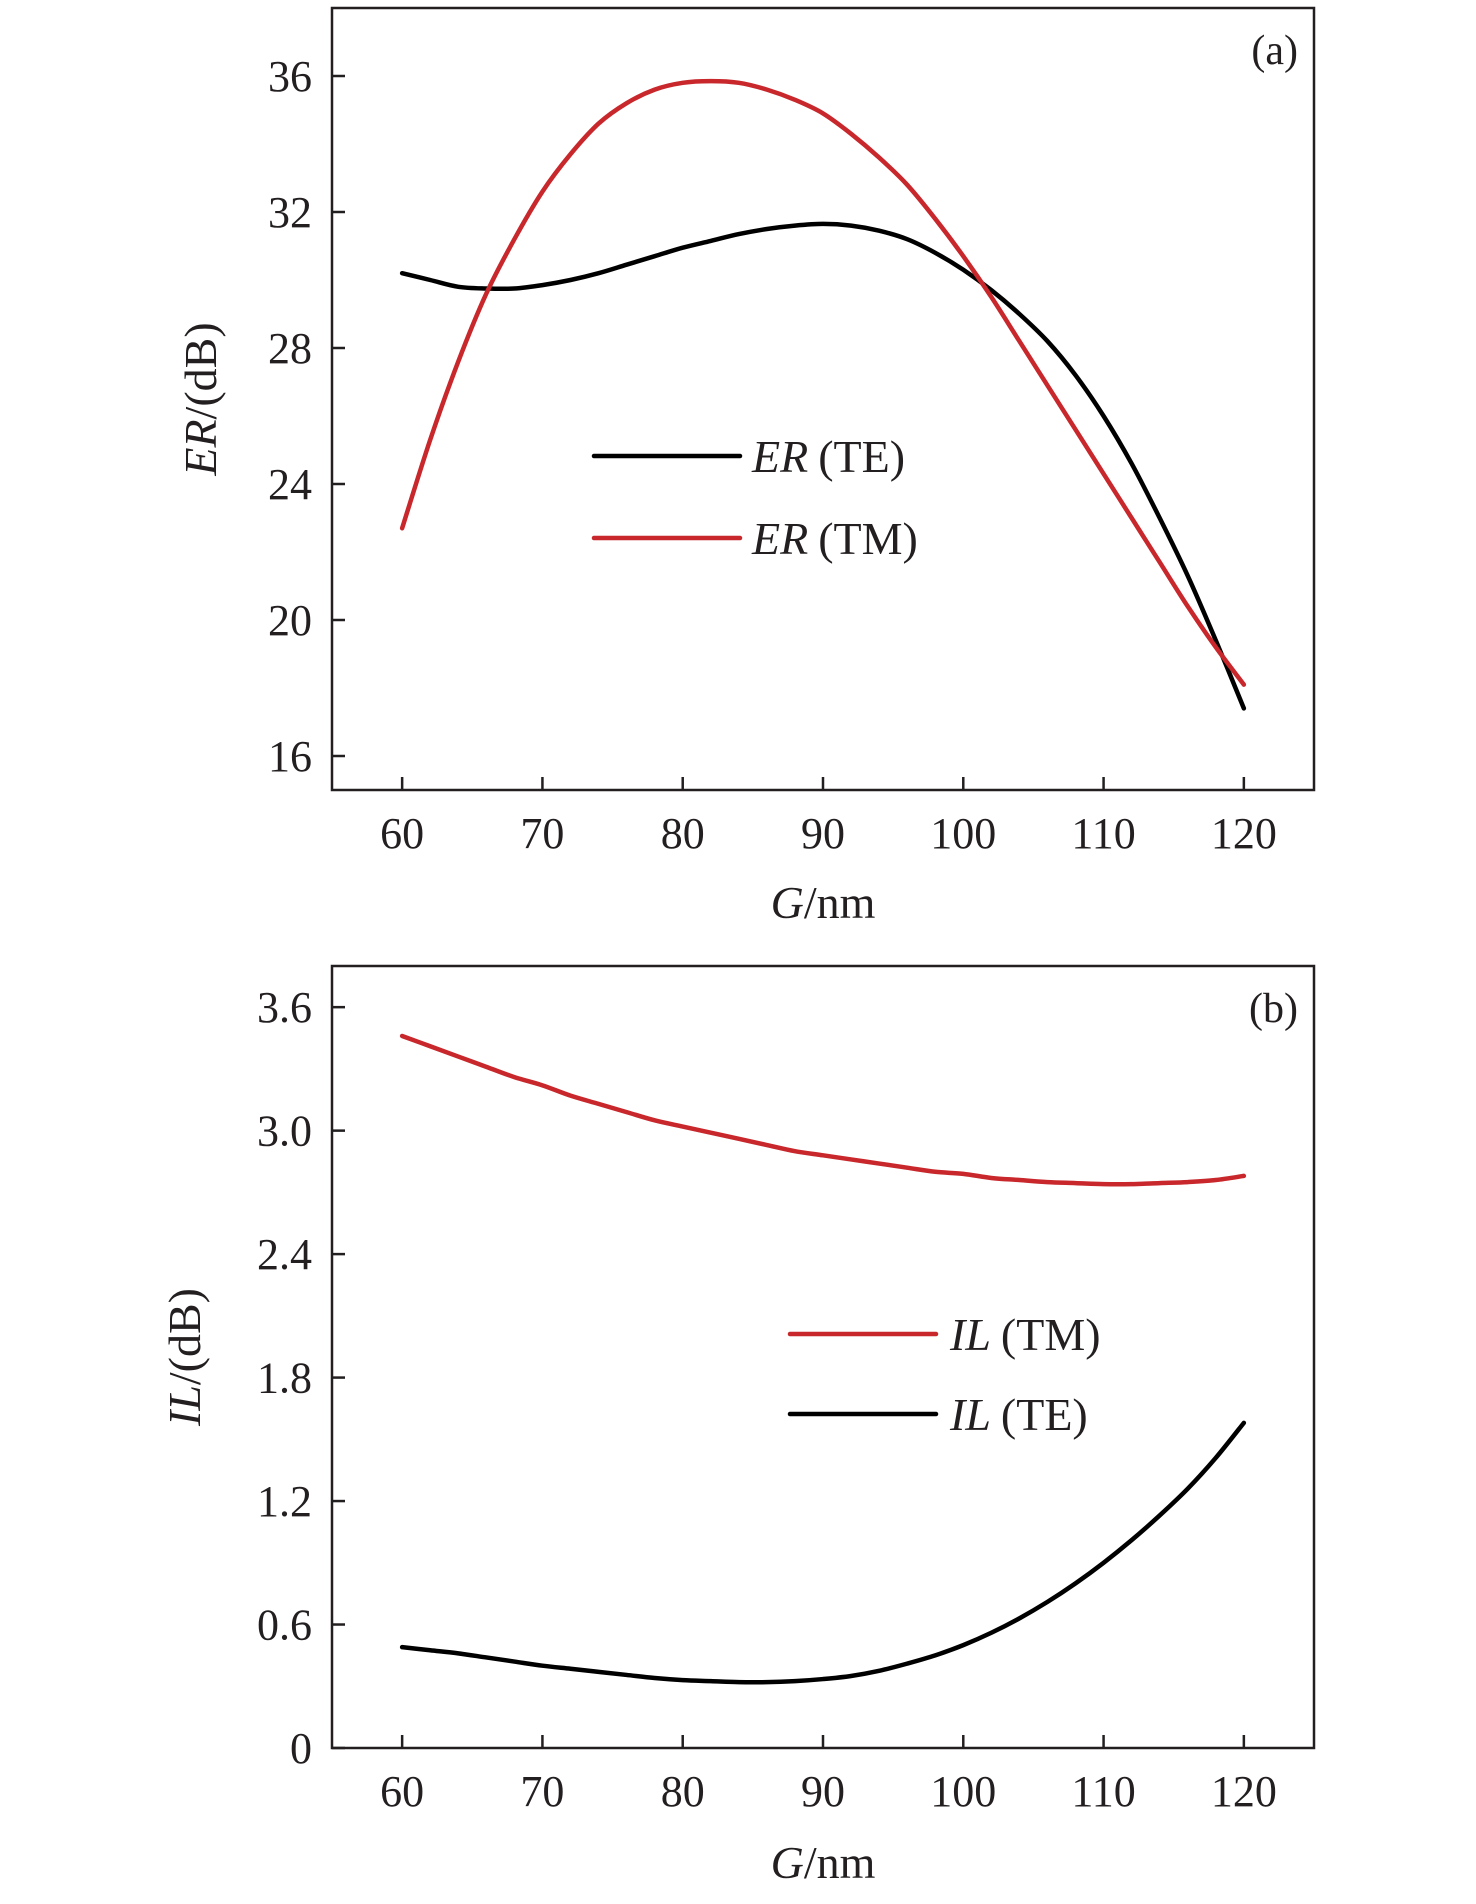 The height and width of the screenshot is (1904, 1476). I want to click on panel-b-x-tick-label-70: 70, so click(542, 1791).